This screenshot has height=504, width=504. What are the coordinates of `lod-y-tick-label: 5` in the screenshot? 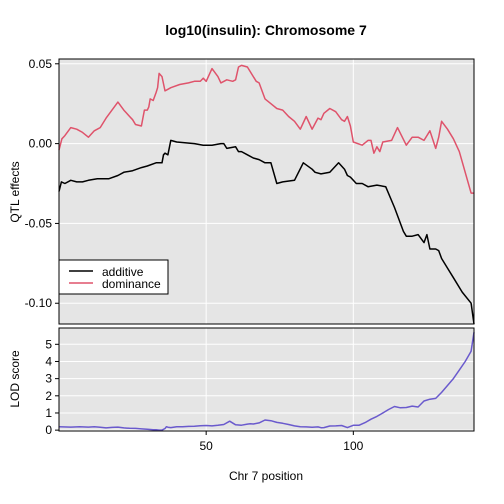 It's located at (48, 344).